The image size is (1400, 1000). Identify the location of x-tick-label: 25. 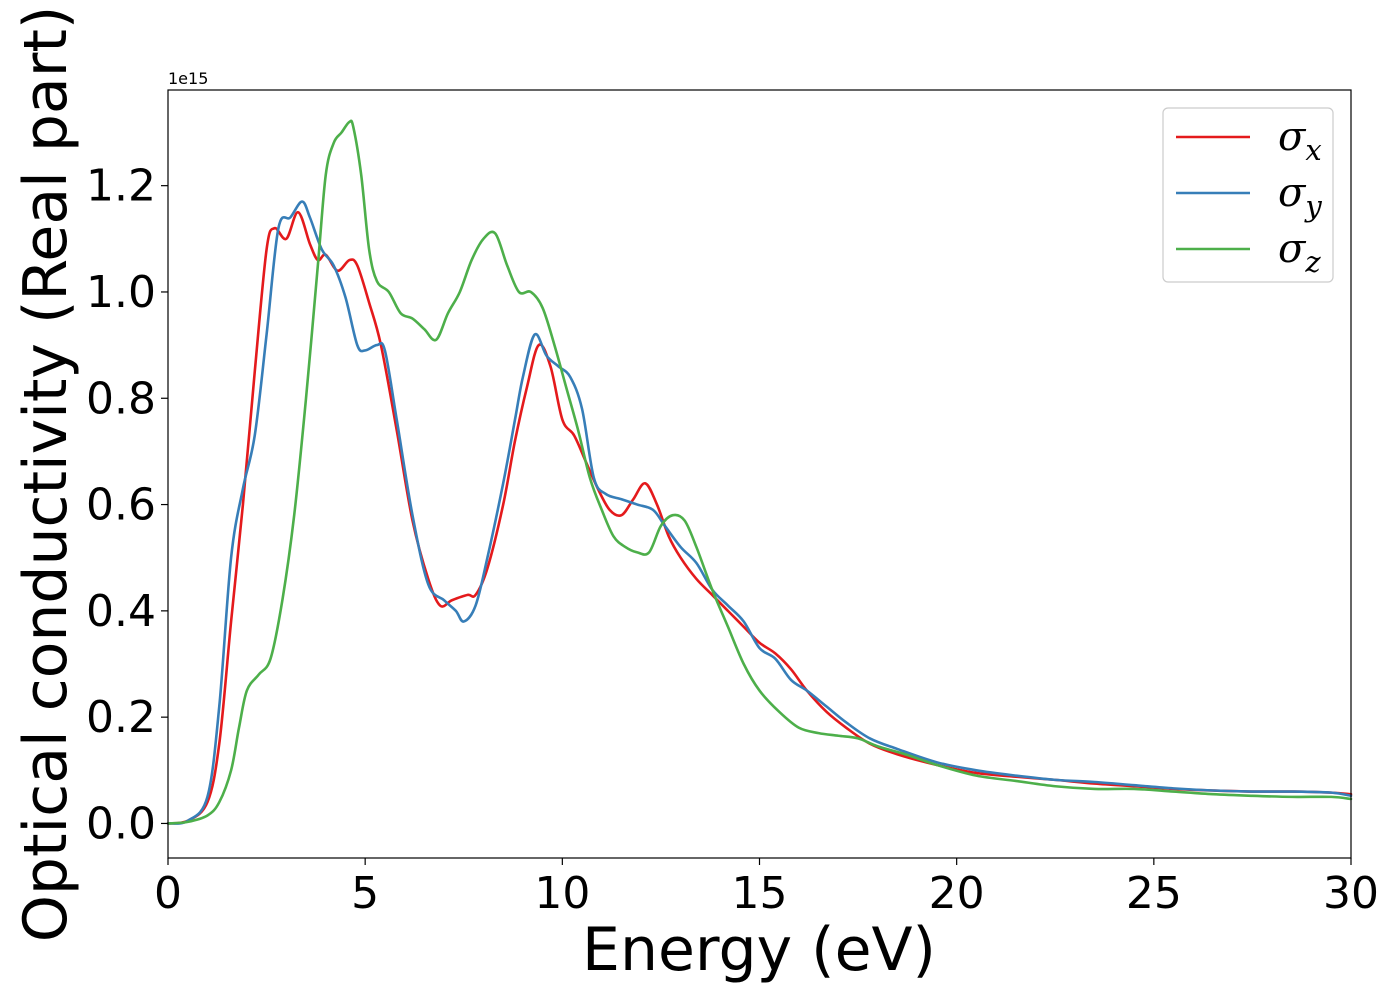
(1154, 893).